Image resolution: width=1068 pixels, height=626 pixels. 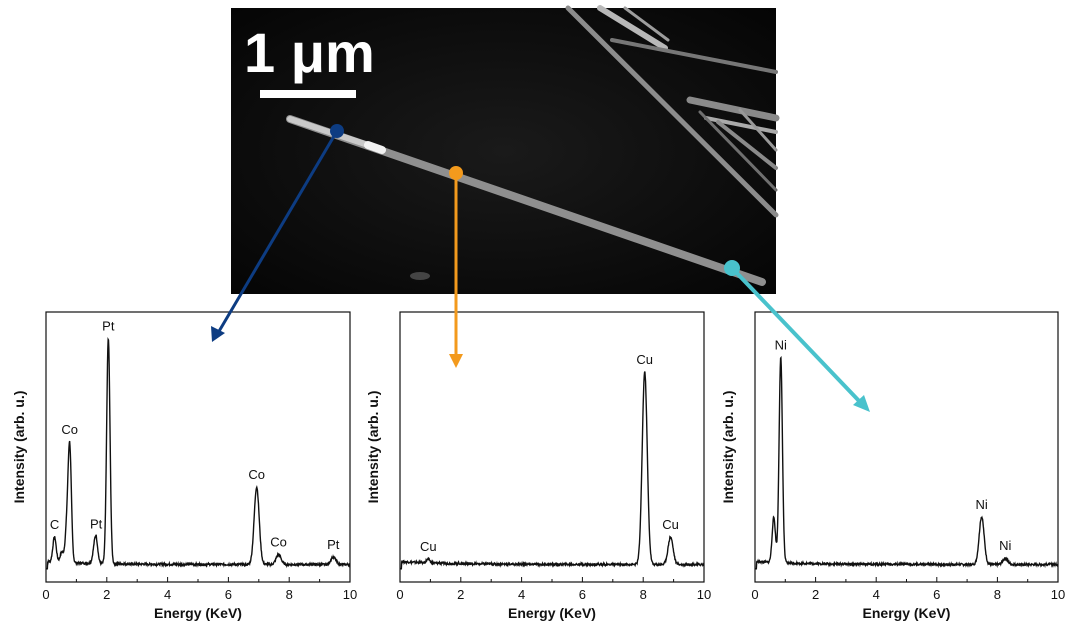 I want to click on marker-dot-left, so click(x=337, y=131).